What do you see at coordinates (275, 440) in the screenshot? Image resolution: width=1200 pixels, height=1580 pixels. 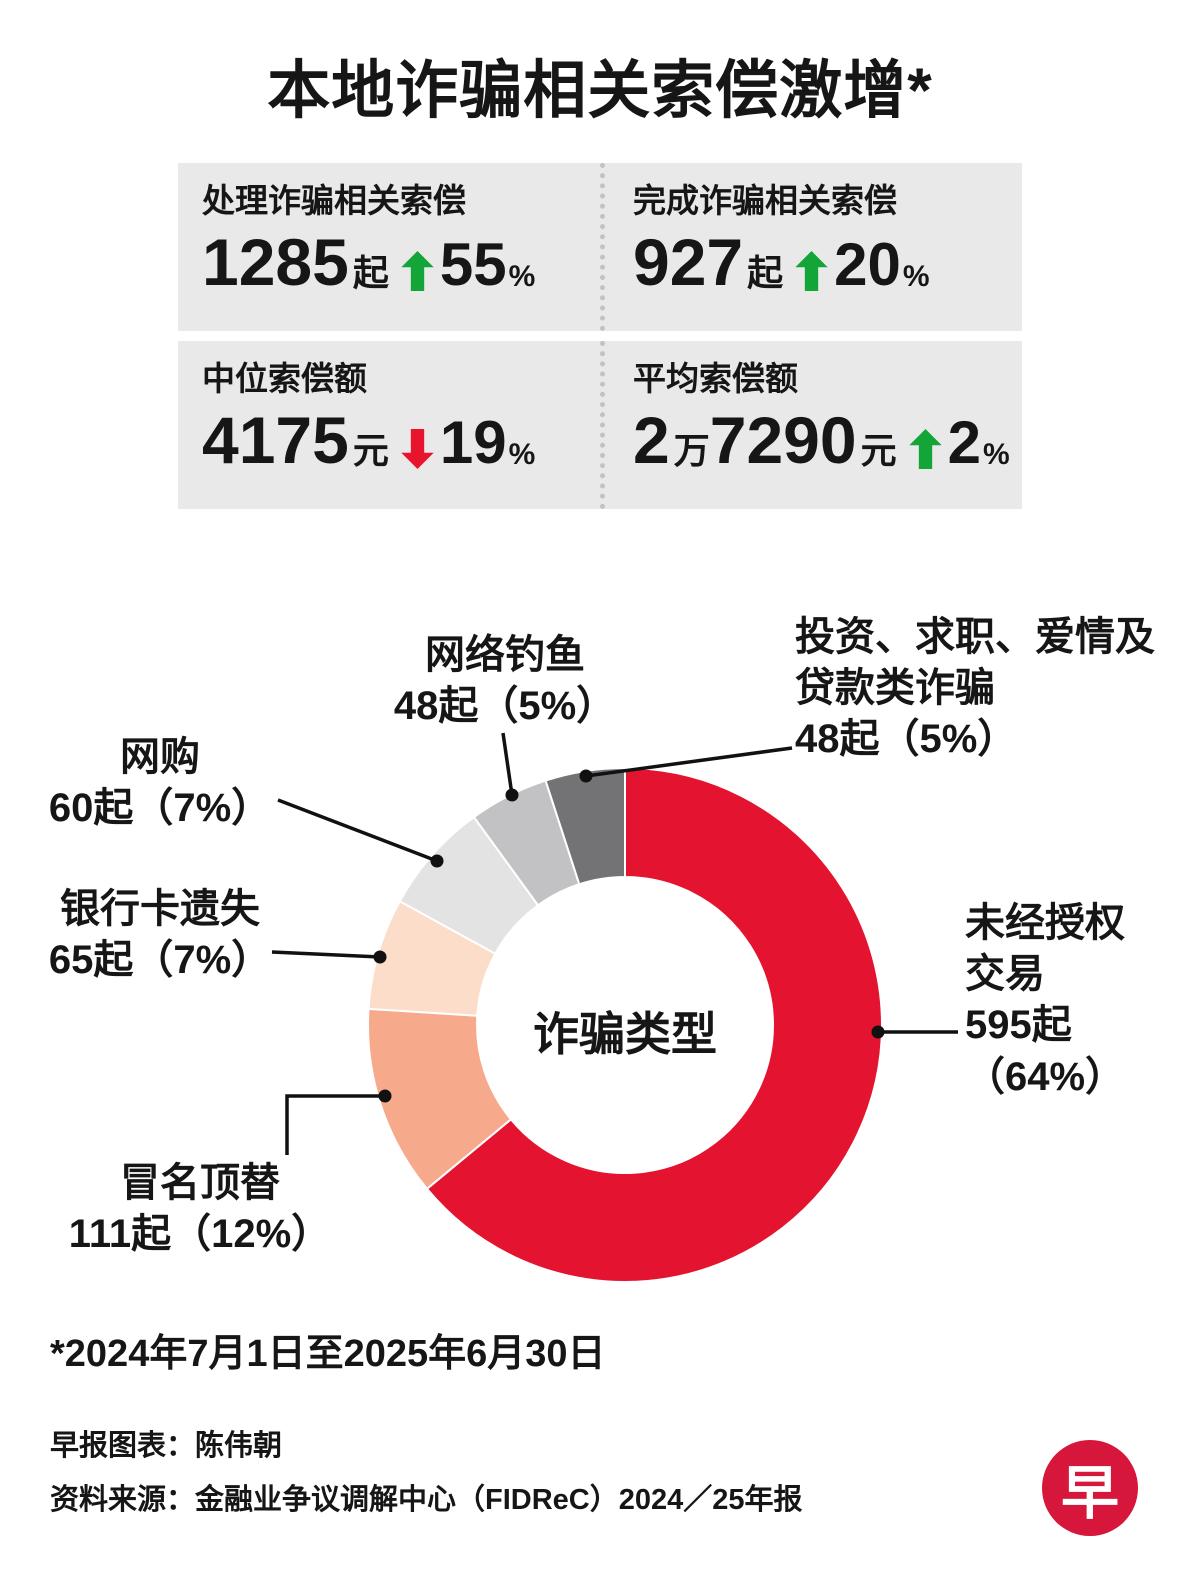 I see `stat-number: 4175` at bounding box center [275, 440].